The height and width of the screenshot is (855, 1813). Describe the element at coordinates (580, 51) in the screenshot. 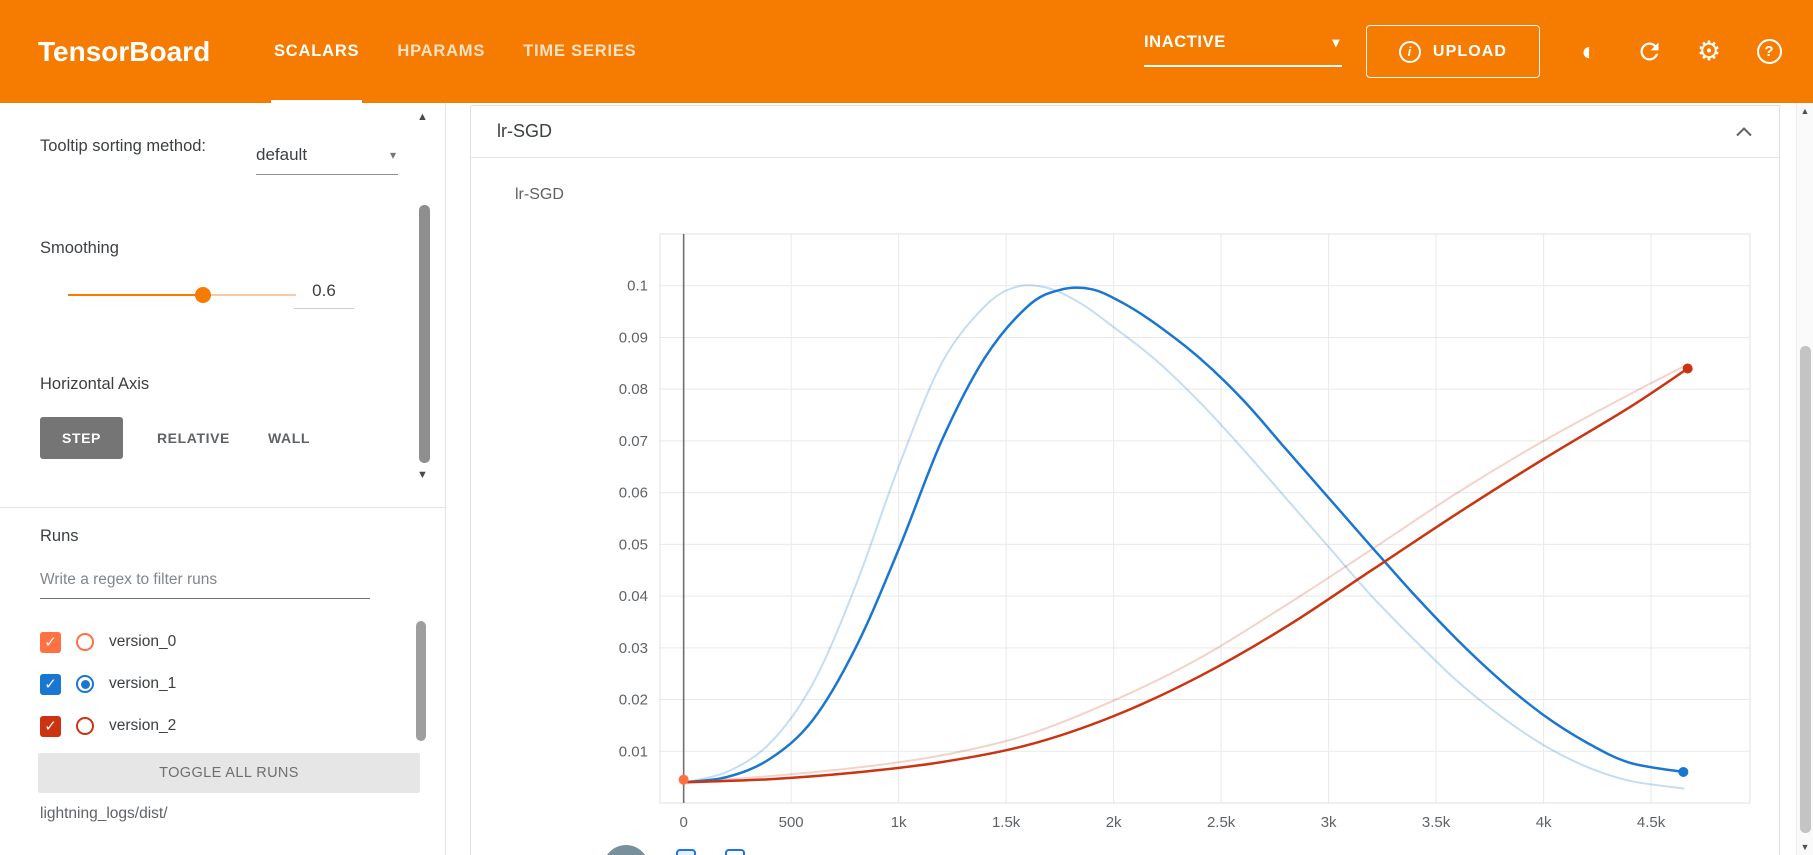

I see `tab-time-series: TIME SERIES` at that location.